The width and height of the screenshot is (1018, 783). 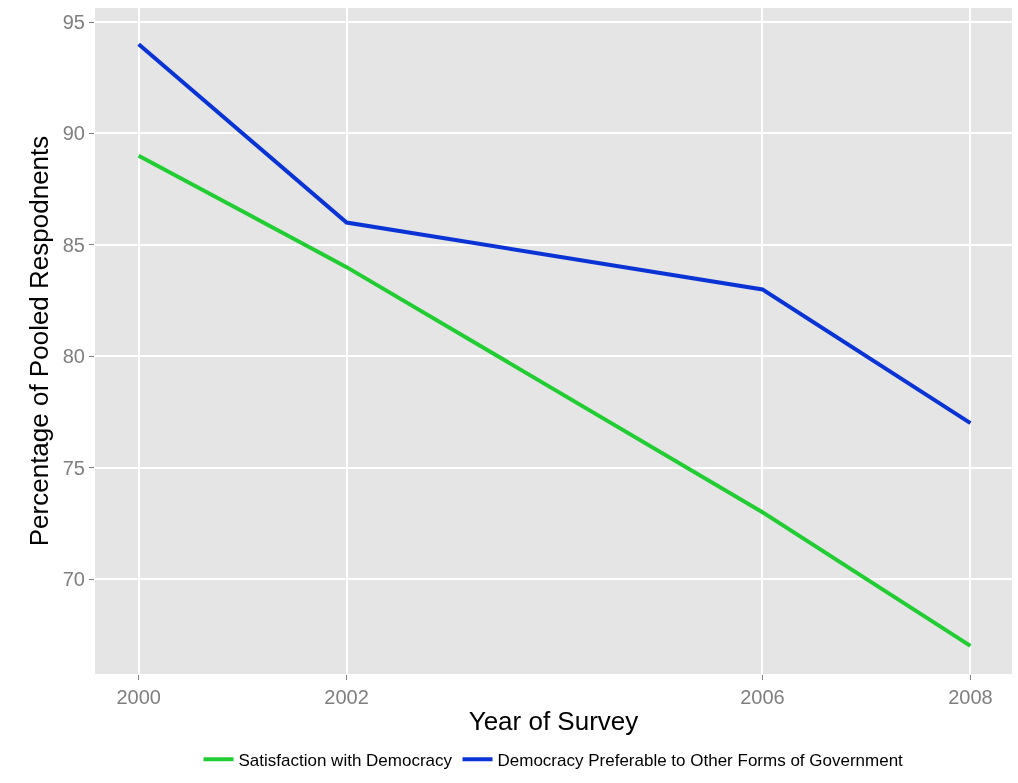 I want to click on y-tick-label: 90, so click(x=73, y=133).